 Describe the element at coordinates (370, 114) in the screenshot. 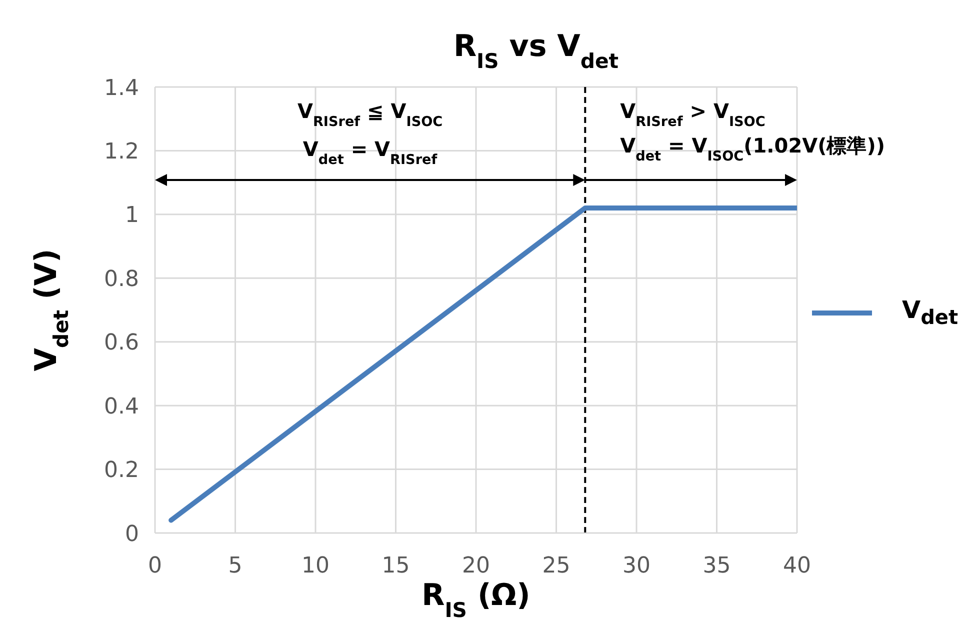

I see `annotation: V$_{RISref}$ ≦ V$_{ISOC}$` at that location.